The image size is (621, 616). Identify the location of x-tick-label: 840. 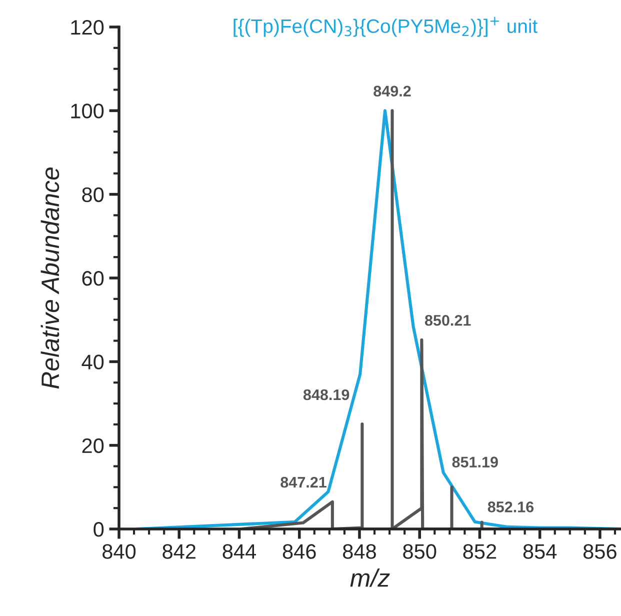
(119, 551).